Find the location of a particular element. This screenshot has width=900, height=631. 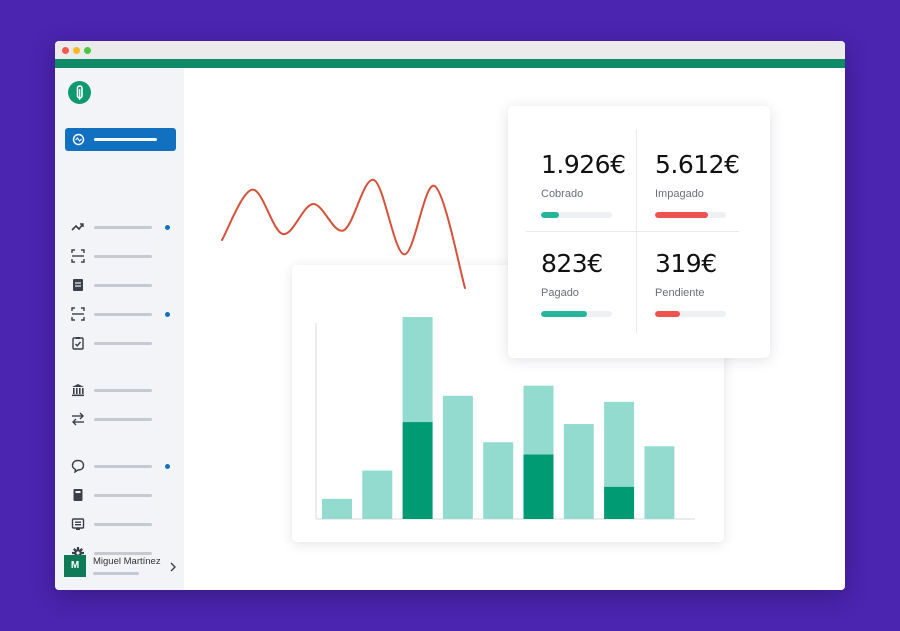

stat-value: 1.926€ is located at coordinates (583, 164).